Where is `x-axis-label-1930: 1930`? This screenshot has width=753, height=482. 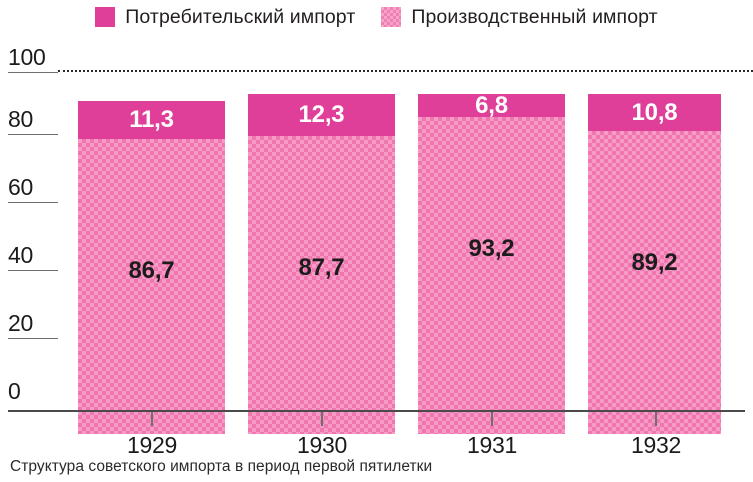 x-axis-label-1930: 1930 is located at coordinates (322, 445).